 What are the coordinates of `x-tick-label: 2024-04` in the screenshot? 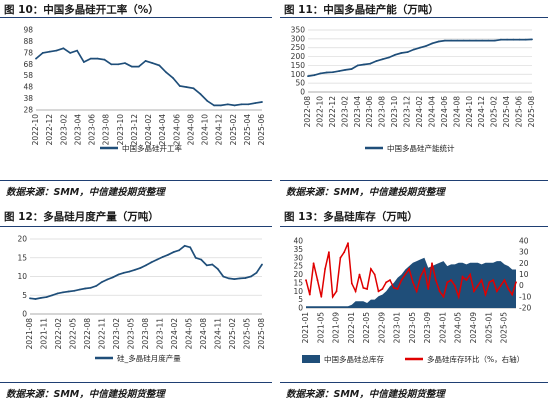 It's located at (431, 112).